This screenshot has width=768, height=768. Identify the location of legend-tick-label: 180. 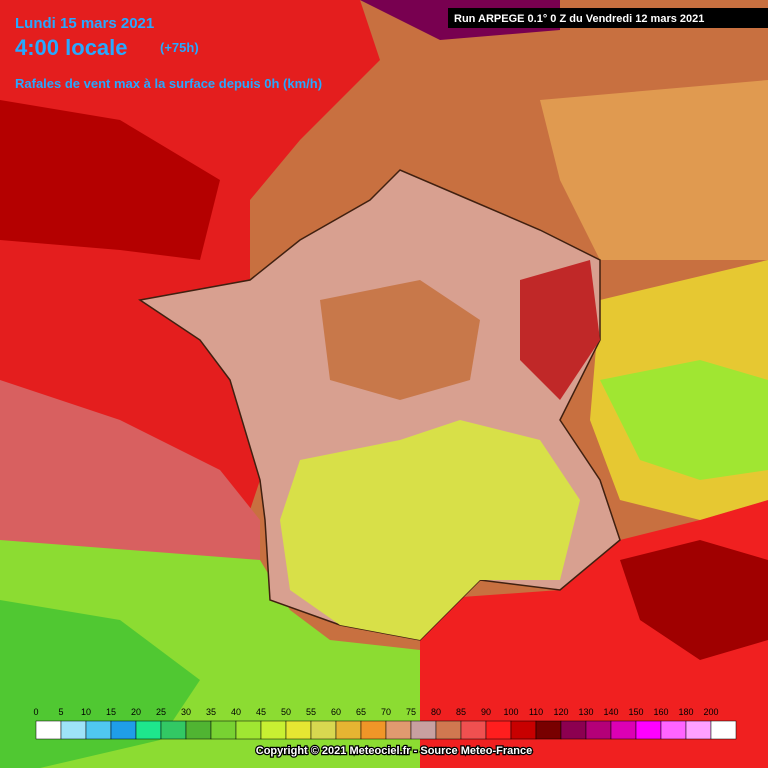
(685, 712).